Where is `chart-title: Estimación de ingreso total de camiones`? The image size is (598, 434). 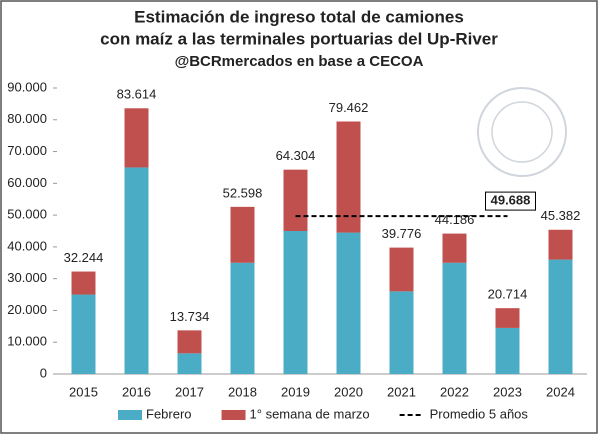
chart-title: Estimación de ingreso total de camiones is located at coordinates (299, 16).